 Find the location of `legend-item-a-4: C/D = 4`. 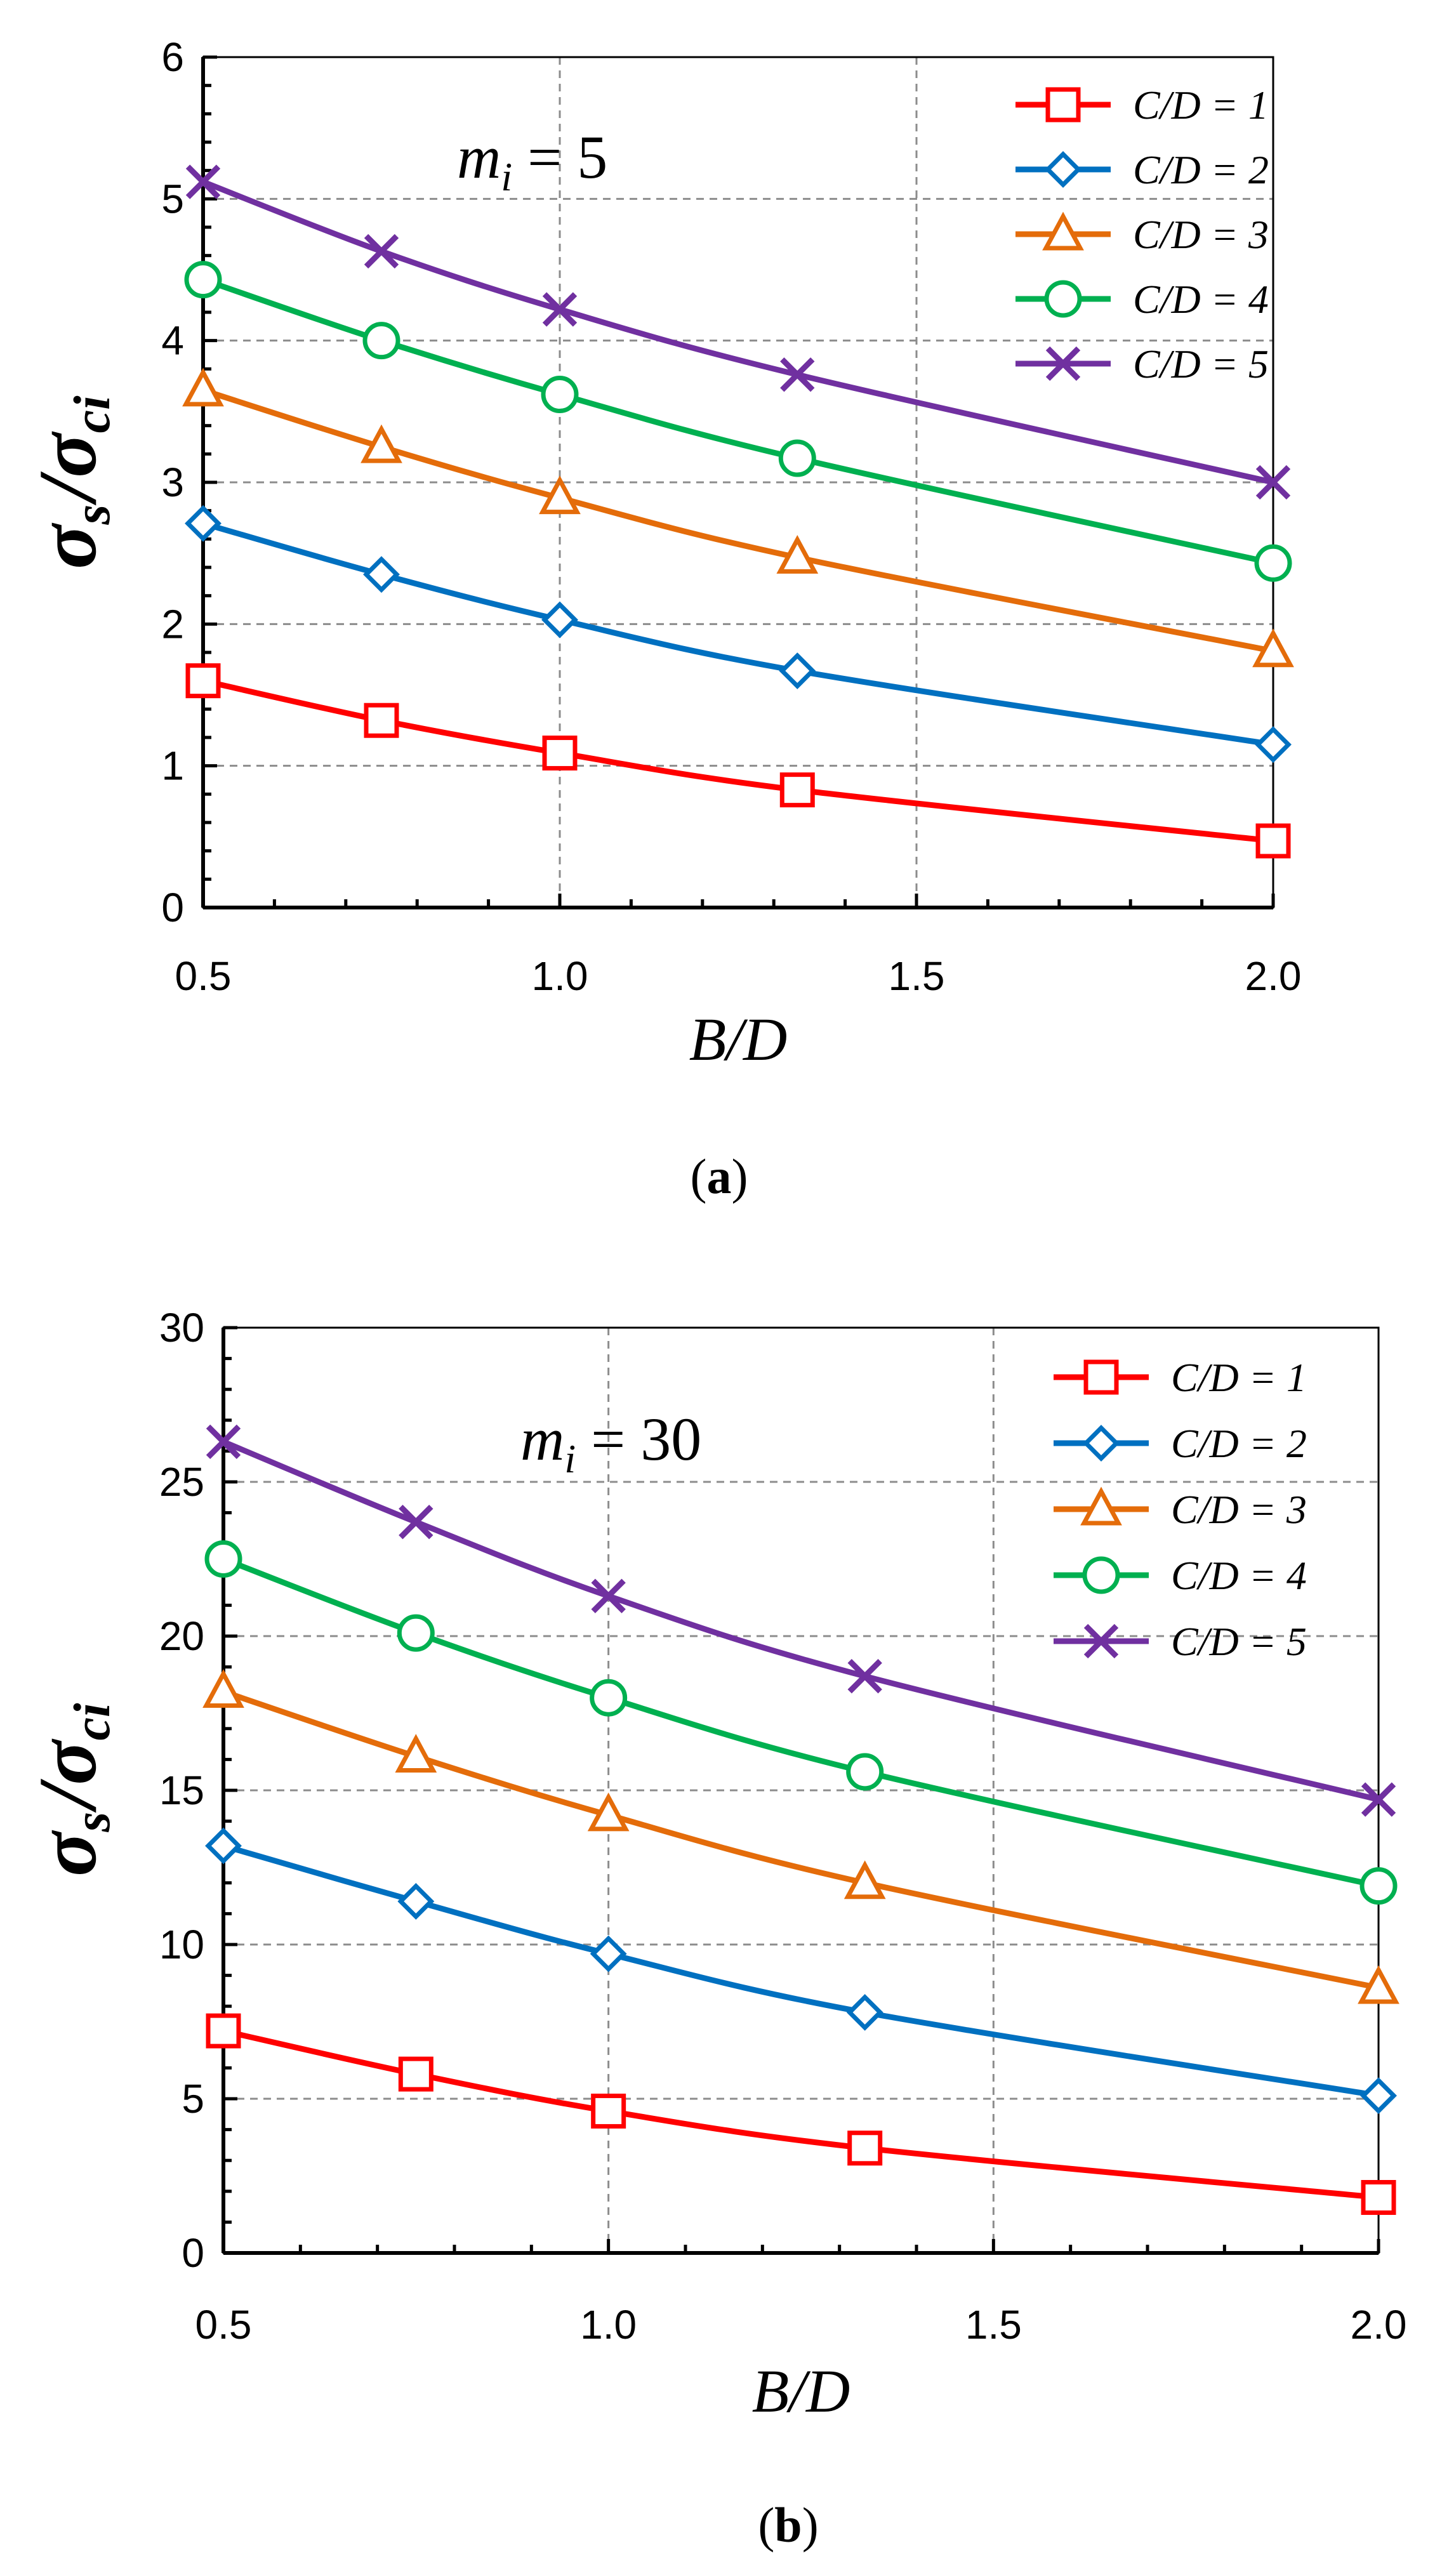

legend-item-a-4: C/D = 4 is located at coordinates (1142, 299).